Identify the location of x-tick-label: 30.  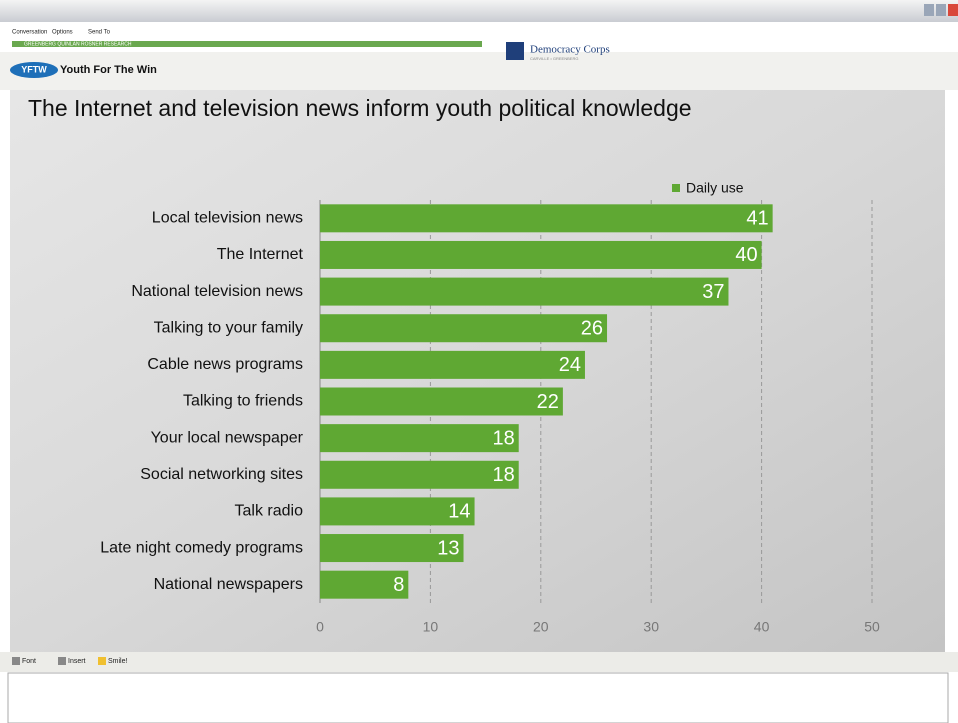
(651, 627).